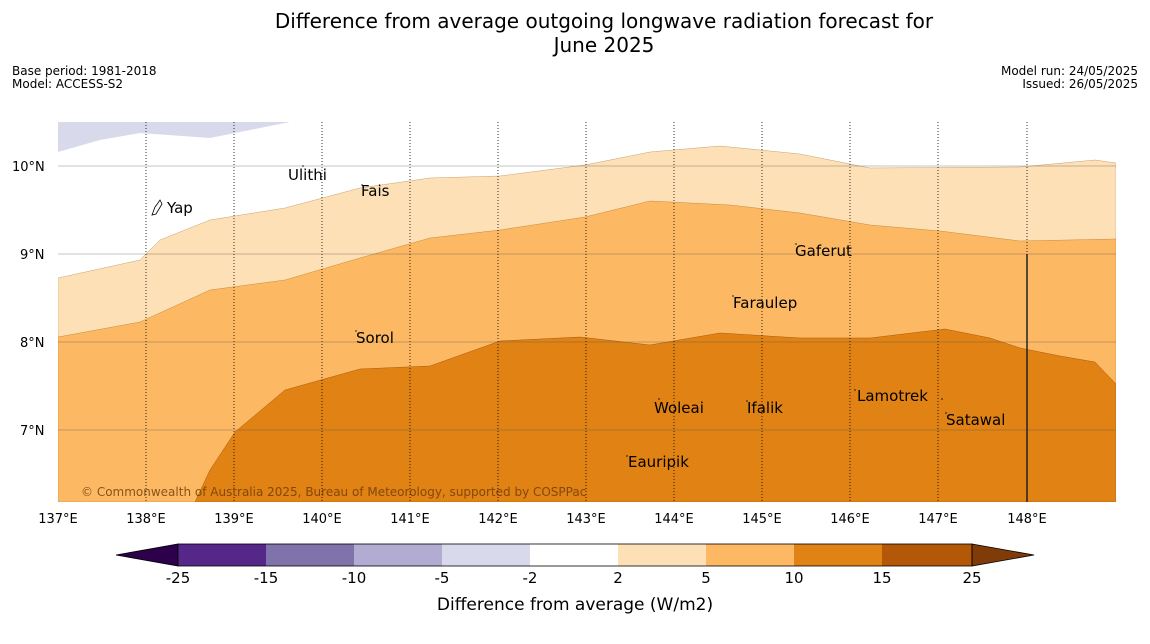 The height and width of the screenshot is (644, 1150). What do you see at coordinates (586, 519) in the screenshot?
I see `lon-tick: 143°E` at bounding box center [586, 519].